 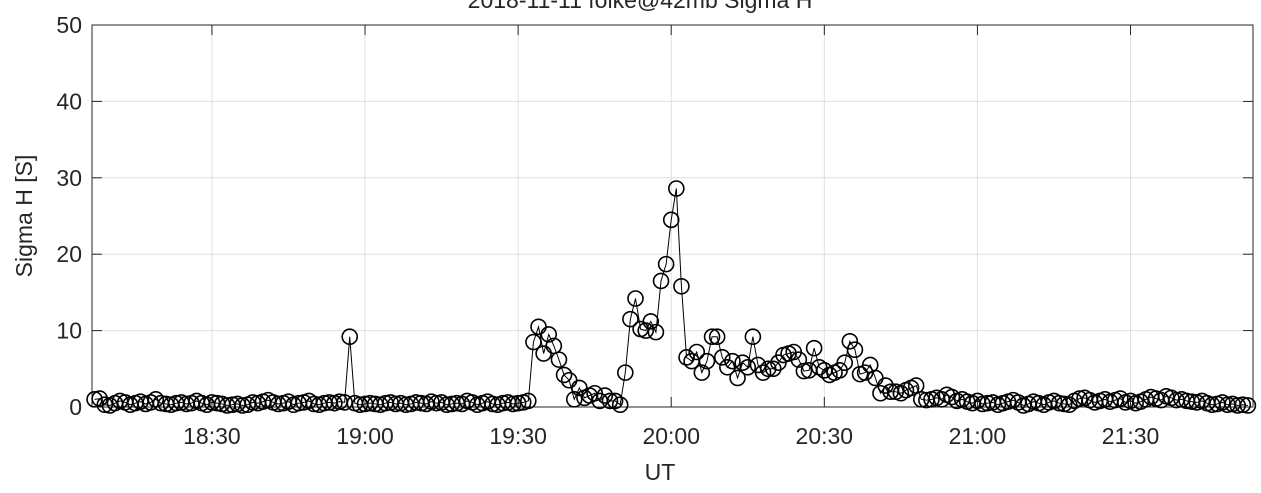 I want to click on y-tick-label: 50, so click(x=69, y=25).